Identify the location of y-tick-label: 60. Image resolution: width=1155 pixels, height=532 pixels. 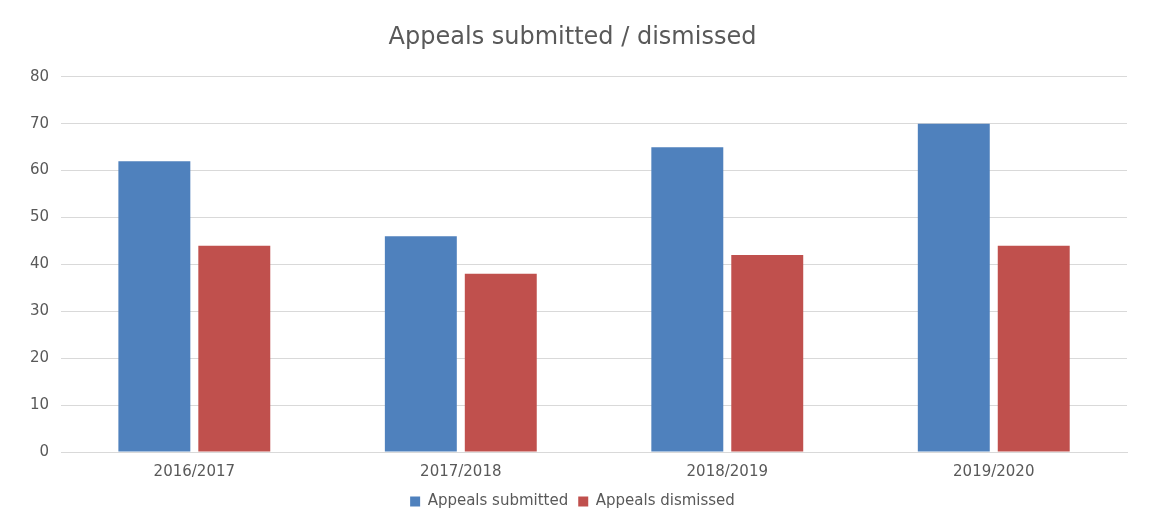
(39, 169).